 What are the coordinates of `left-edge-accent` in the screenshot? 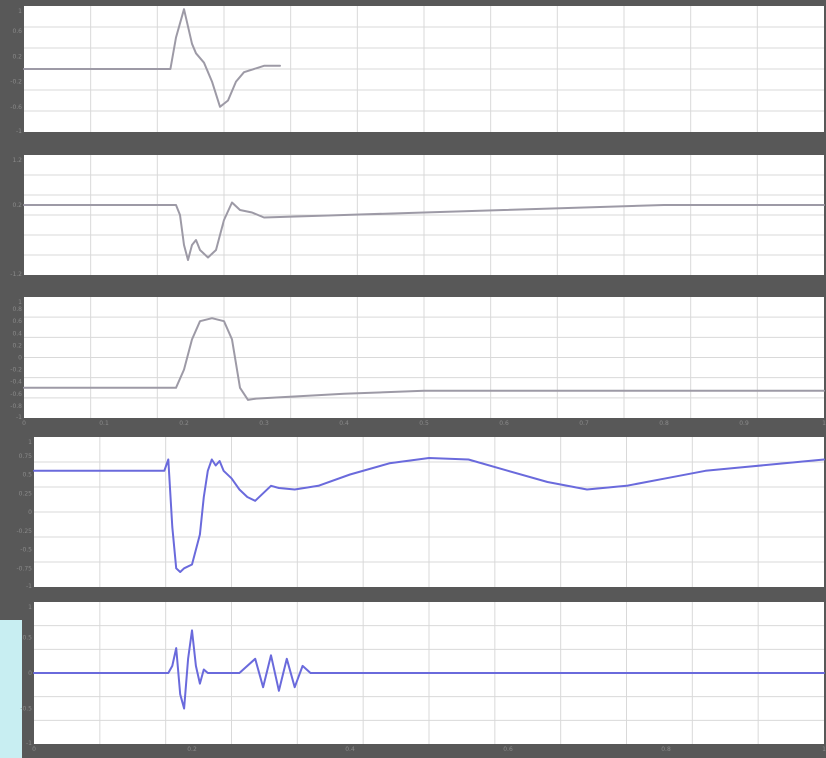 It's located at (11, 689).